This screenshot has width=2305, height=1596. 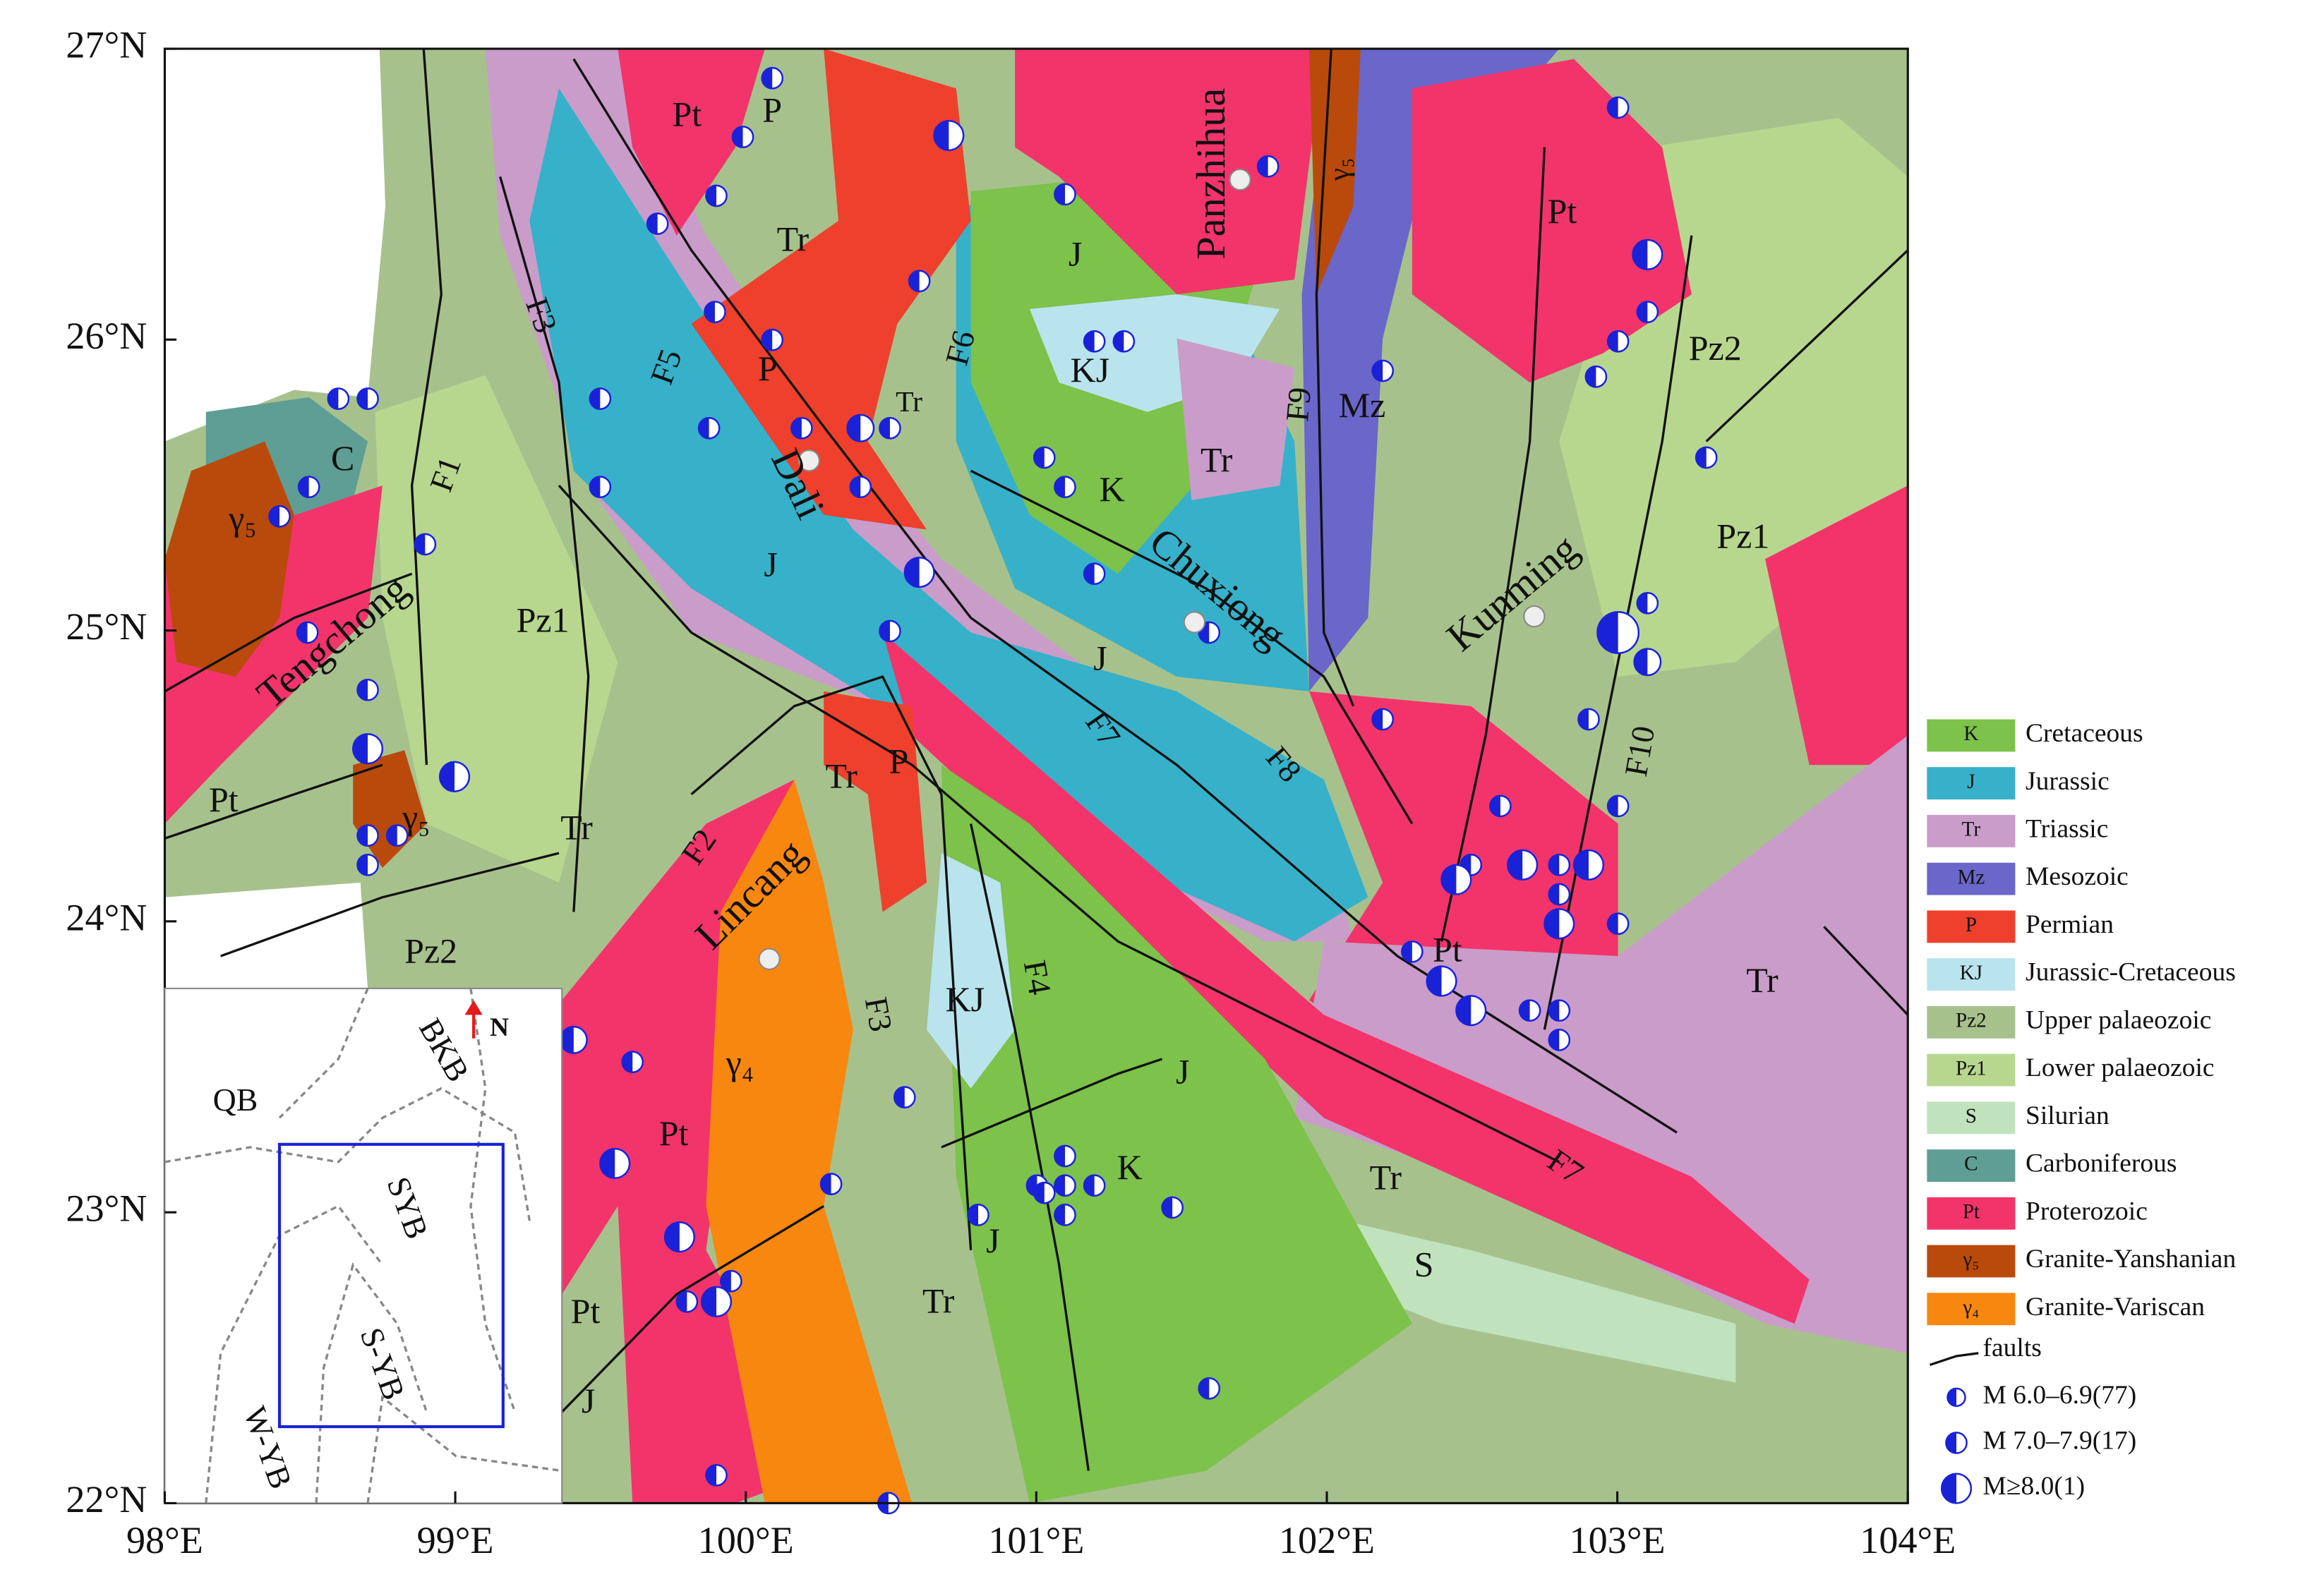 I want to click on study-area-box, so click(x=391, y=1285).